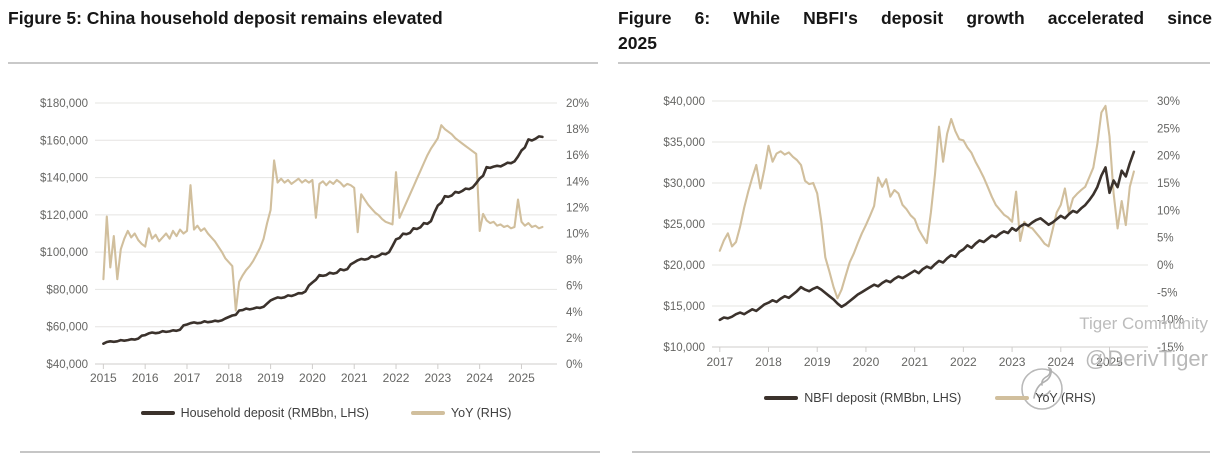 The width and height of the screenshot is (1218, 456). I want to click on right-axis-tick-label: -15%, so click(1170, 348).